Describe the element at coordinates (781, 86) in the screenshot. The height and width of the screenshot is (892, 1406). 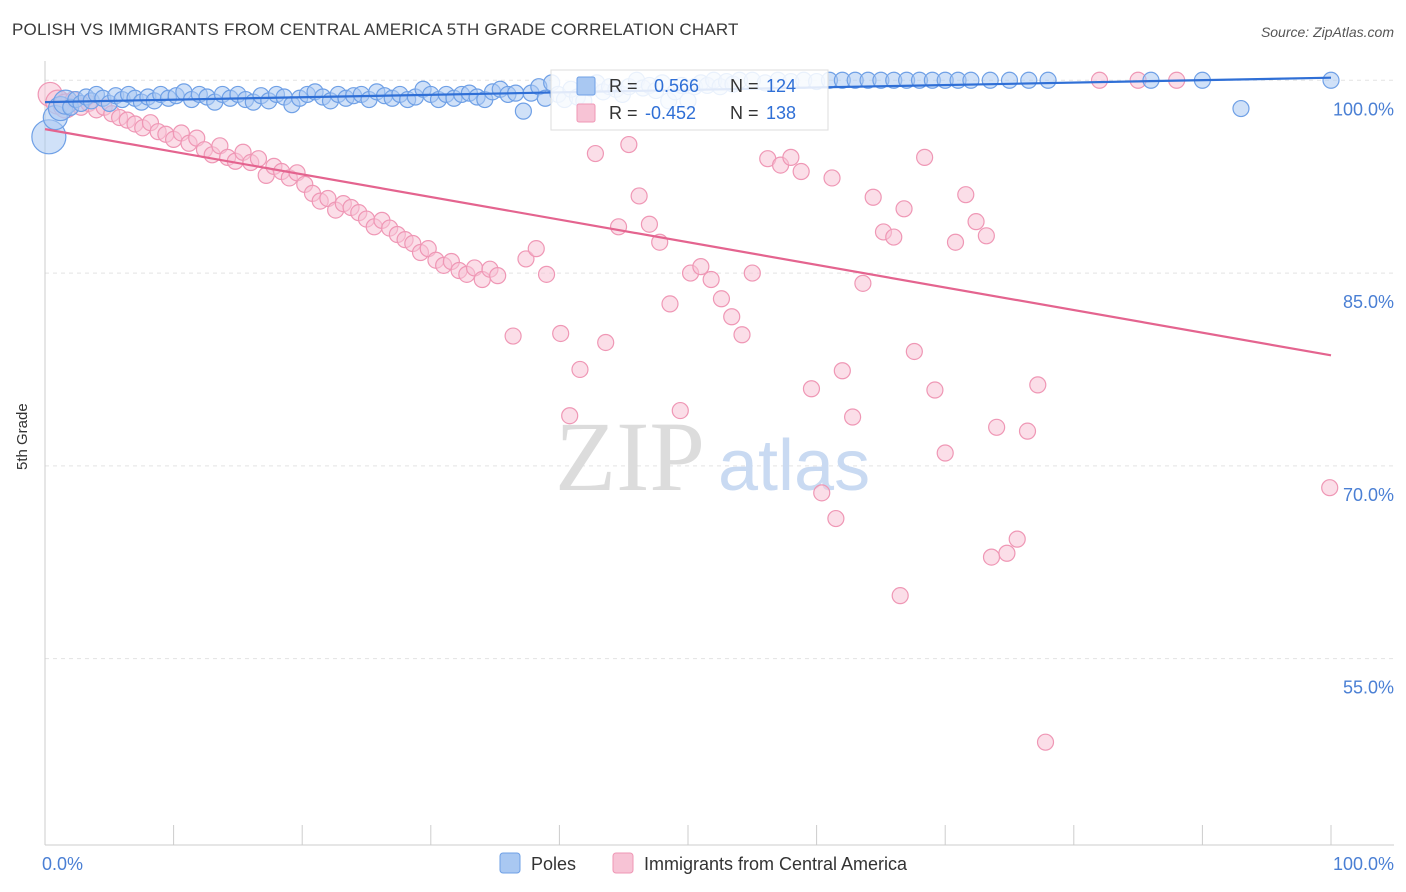
I see `stats-n-value-poles: 124` at that location.